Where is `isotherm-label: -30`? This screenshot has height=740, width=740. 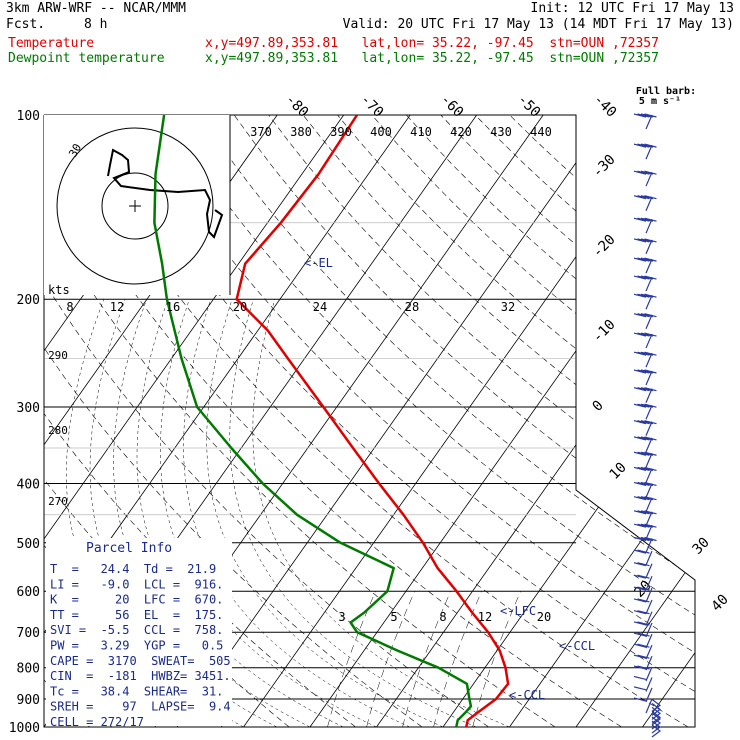 isotherm-label: -30 is located at coordinates (604, 166).